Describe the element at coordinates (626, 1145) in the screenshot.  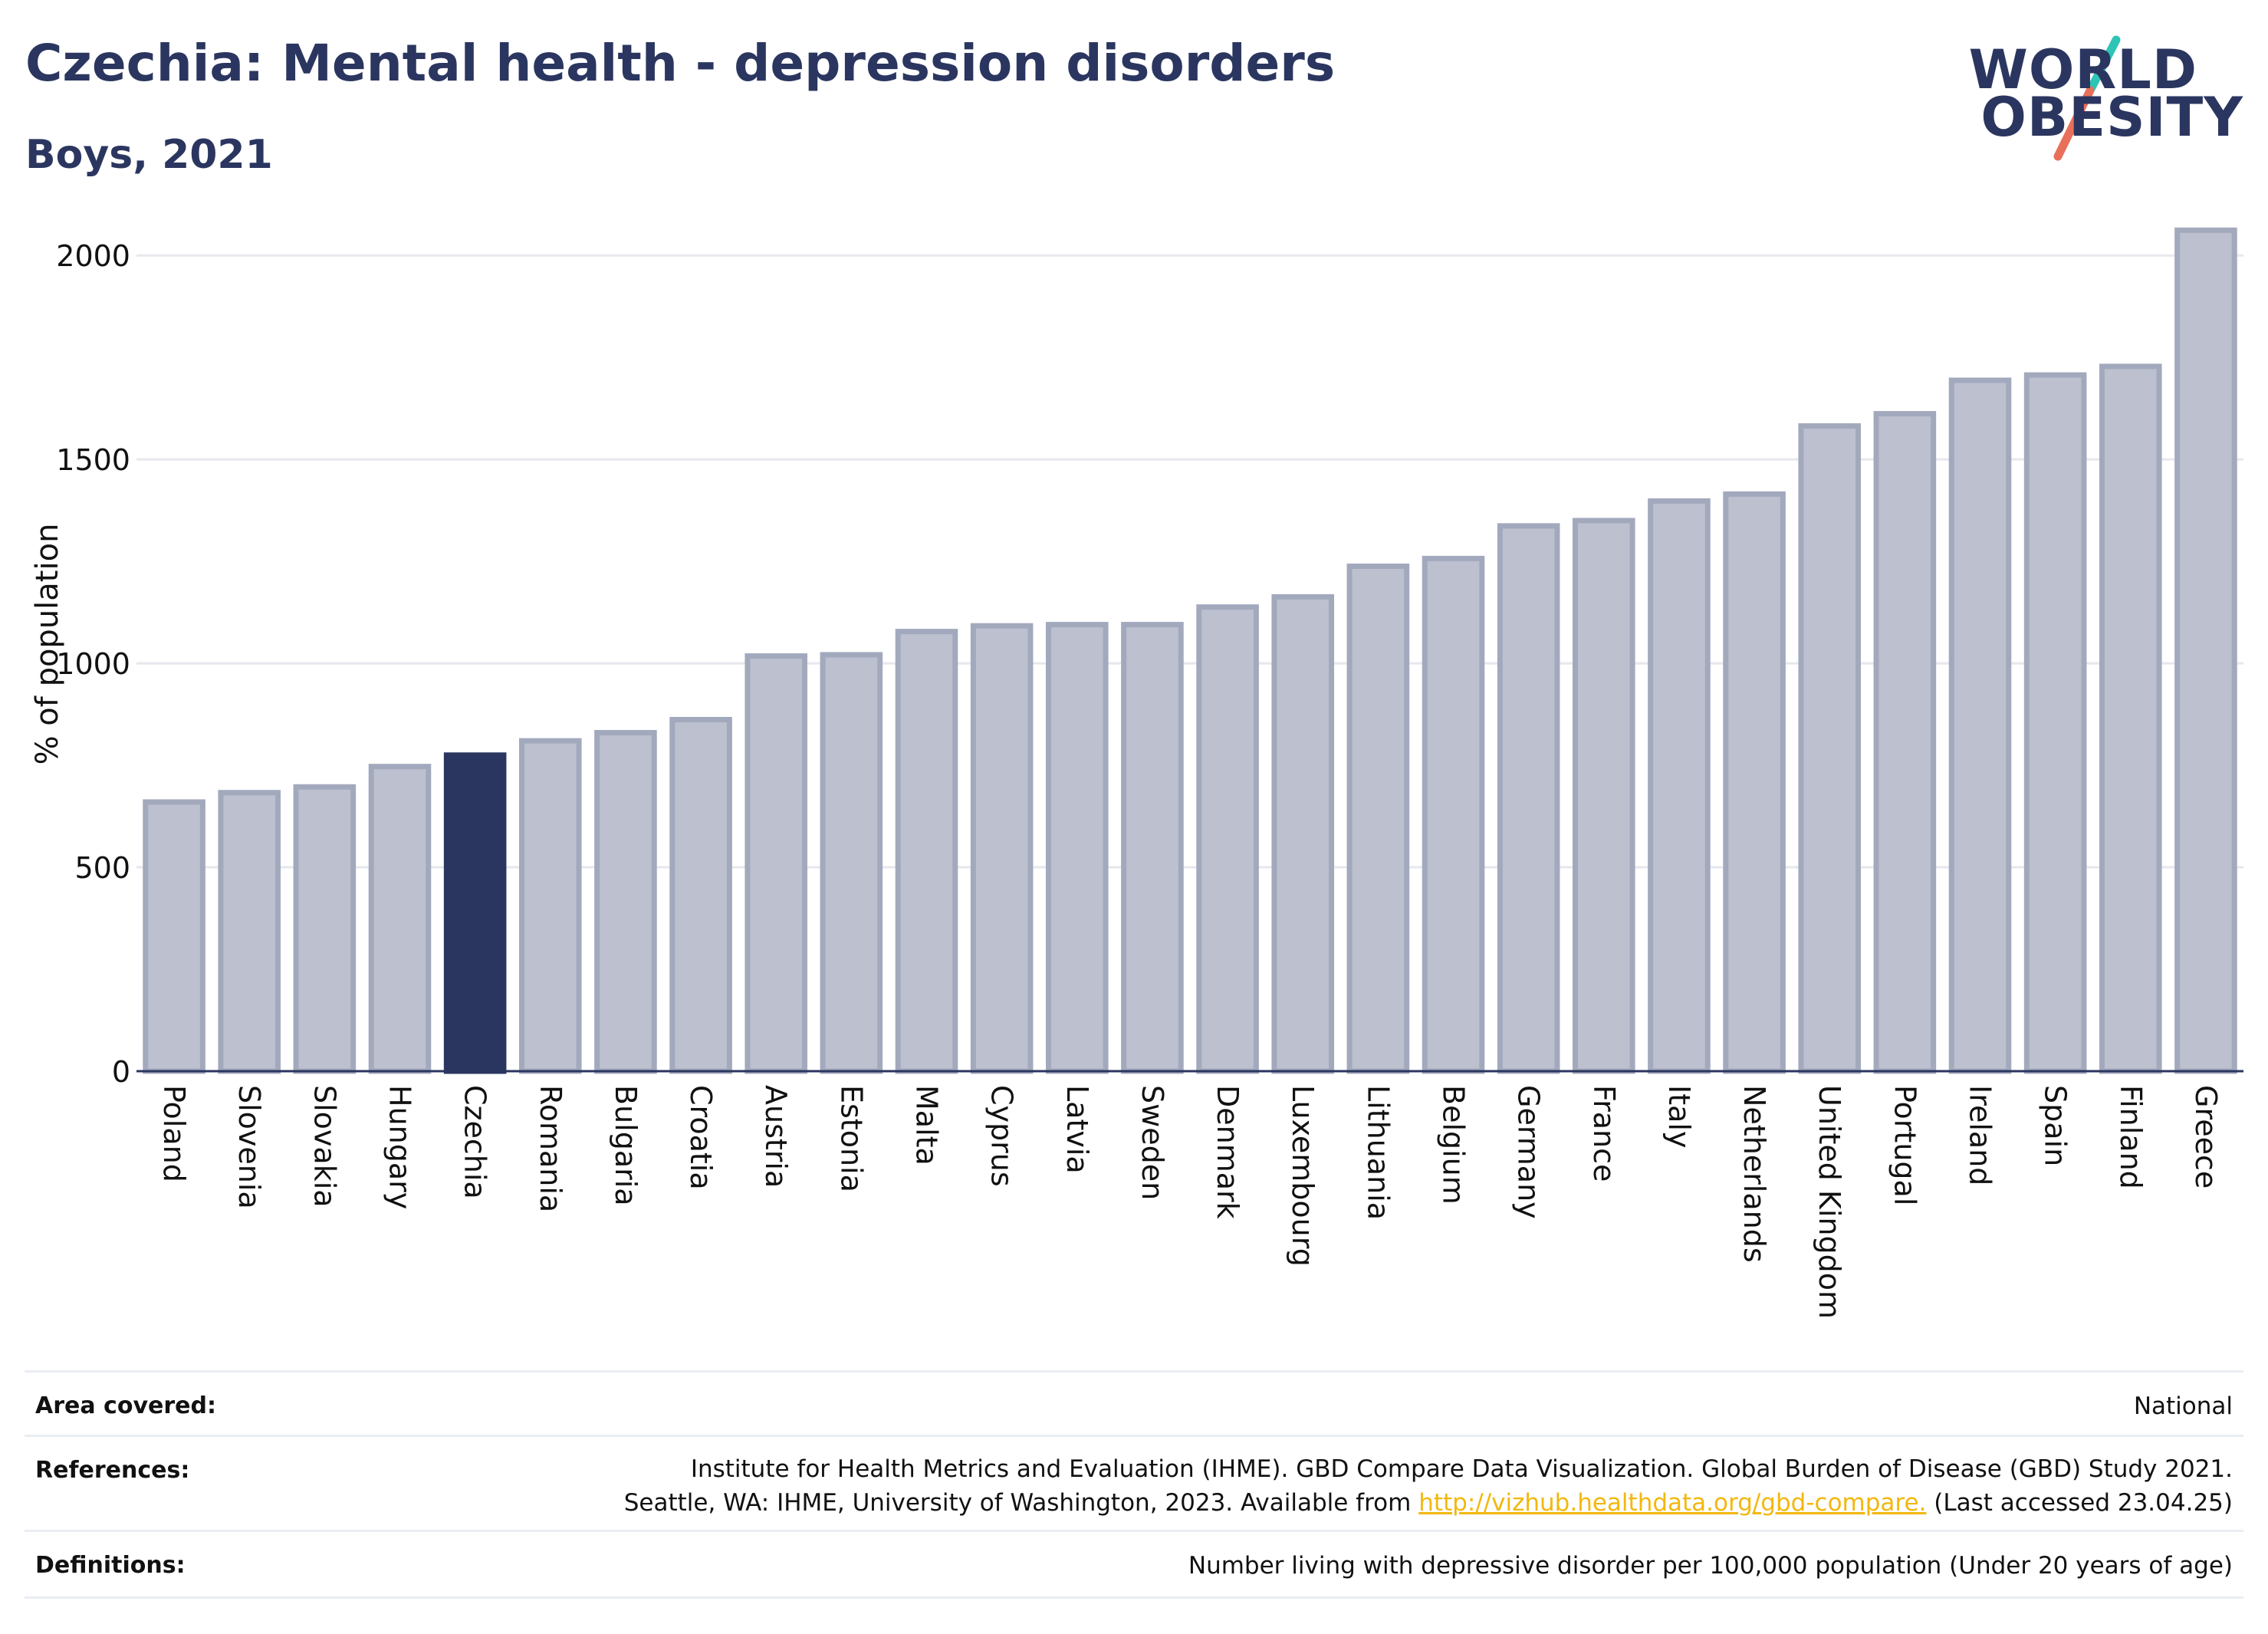
I see `x-tick-label: Bulgaria` at that location.